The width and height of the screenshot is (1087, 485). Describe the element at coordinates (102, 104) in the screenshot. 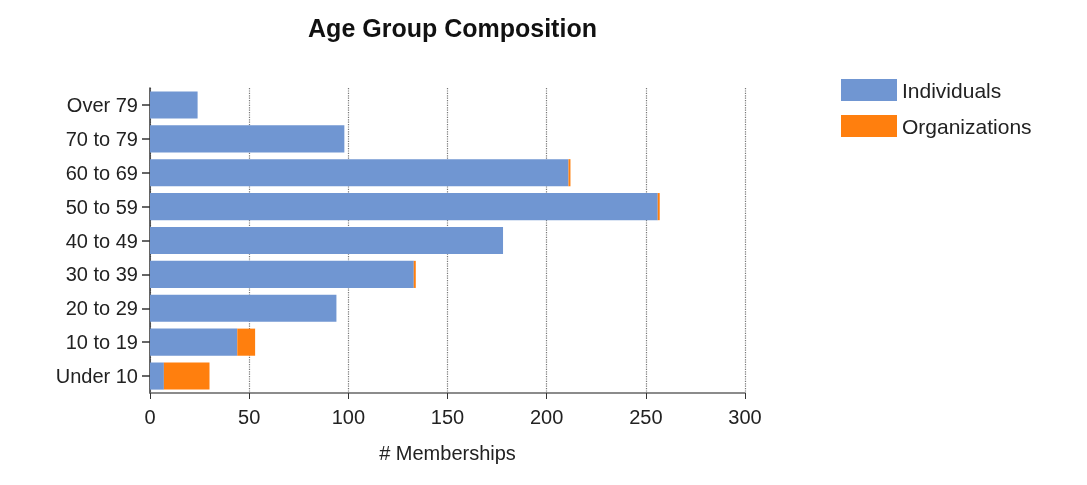

I see `y-tick-label: Over 79` at that location.